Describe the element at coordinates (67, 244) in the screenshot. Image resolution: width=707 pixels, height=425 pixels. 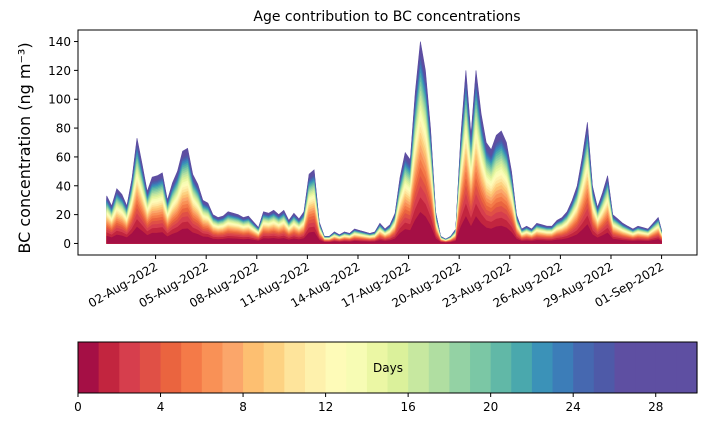
I see `y-tick-label: 0` at that location.